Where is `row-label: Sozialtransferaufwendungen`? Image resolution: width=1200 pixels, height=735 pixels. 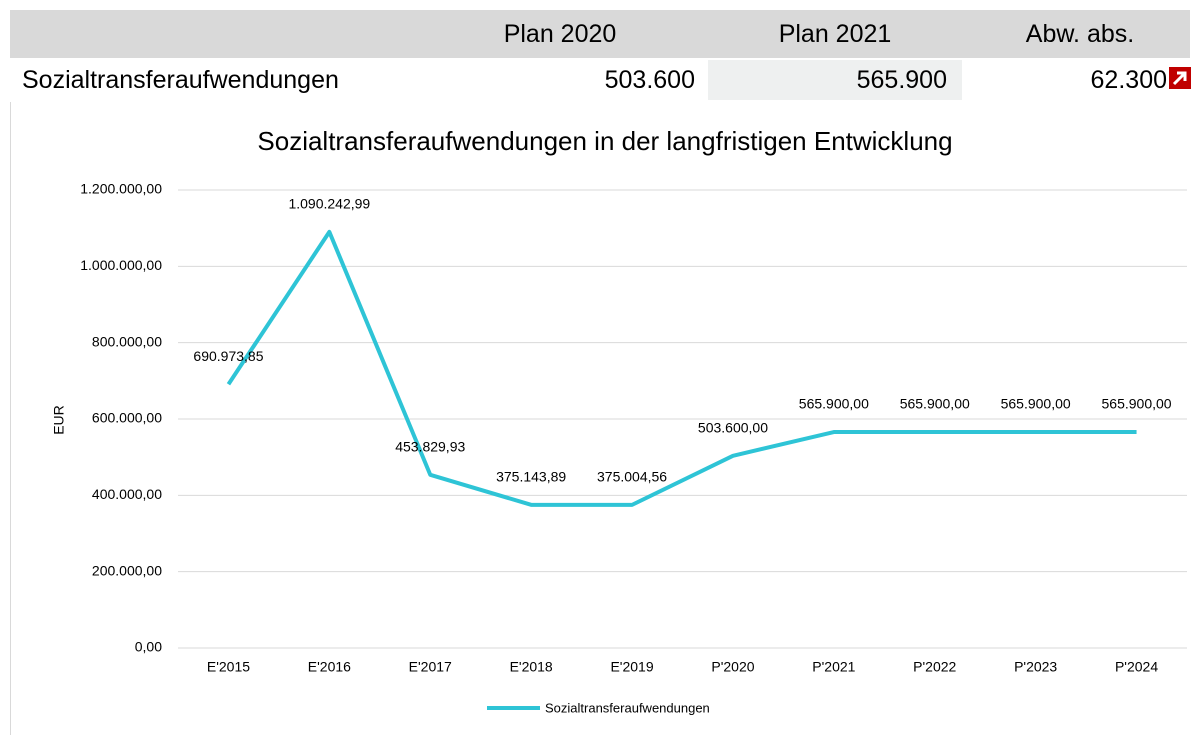 row-label: Sozialtransferaufwendungen is located at coordinates (180, 80).